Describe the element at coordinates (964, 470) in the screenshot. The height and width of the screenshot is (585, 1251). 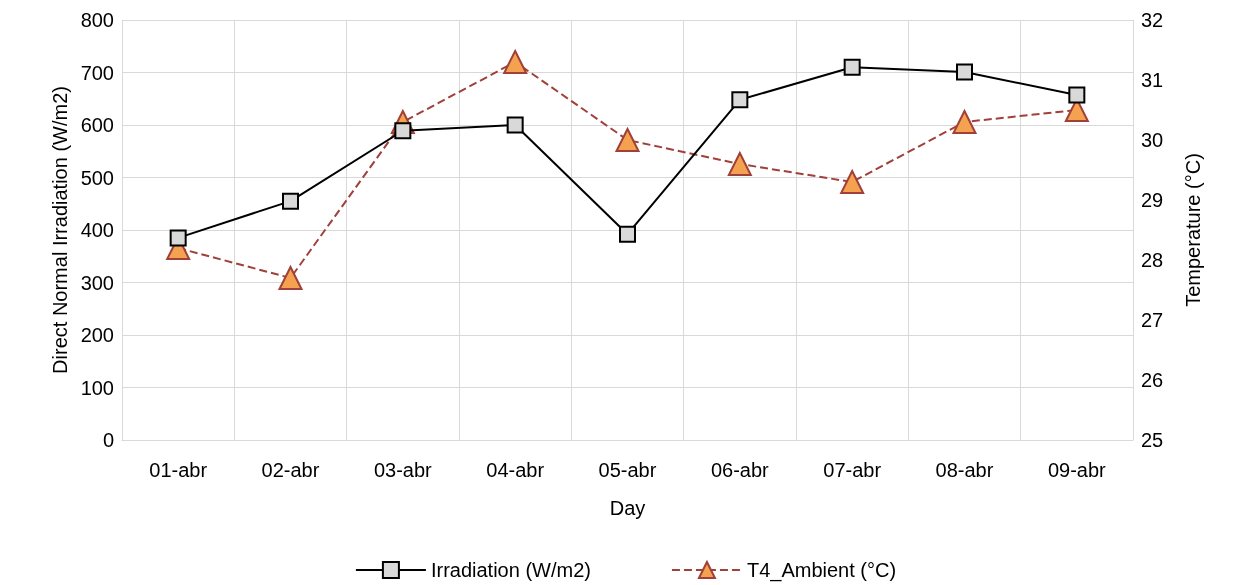
I see `x-tick-label: 08-abr` at that location.